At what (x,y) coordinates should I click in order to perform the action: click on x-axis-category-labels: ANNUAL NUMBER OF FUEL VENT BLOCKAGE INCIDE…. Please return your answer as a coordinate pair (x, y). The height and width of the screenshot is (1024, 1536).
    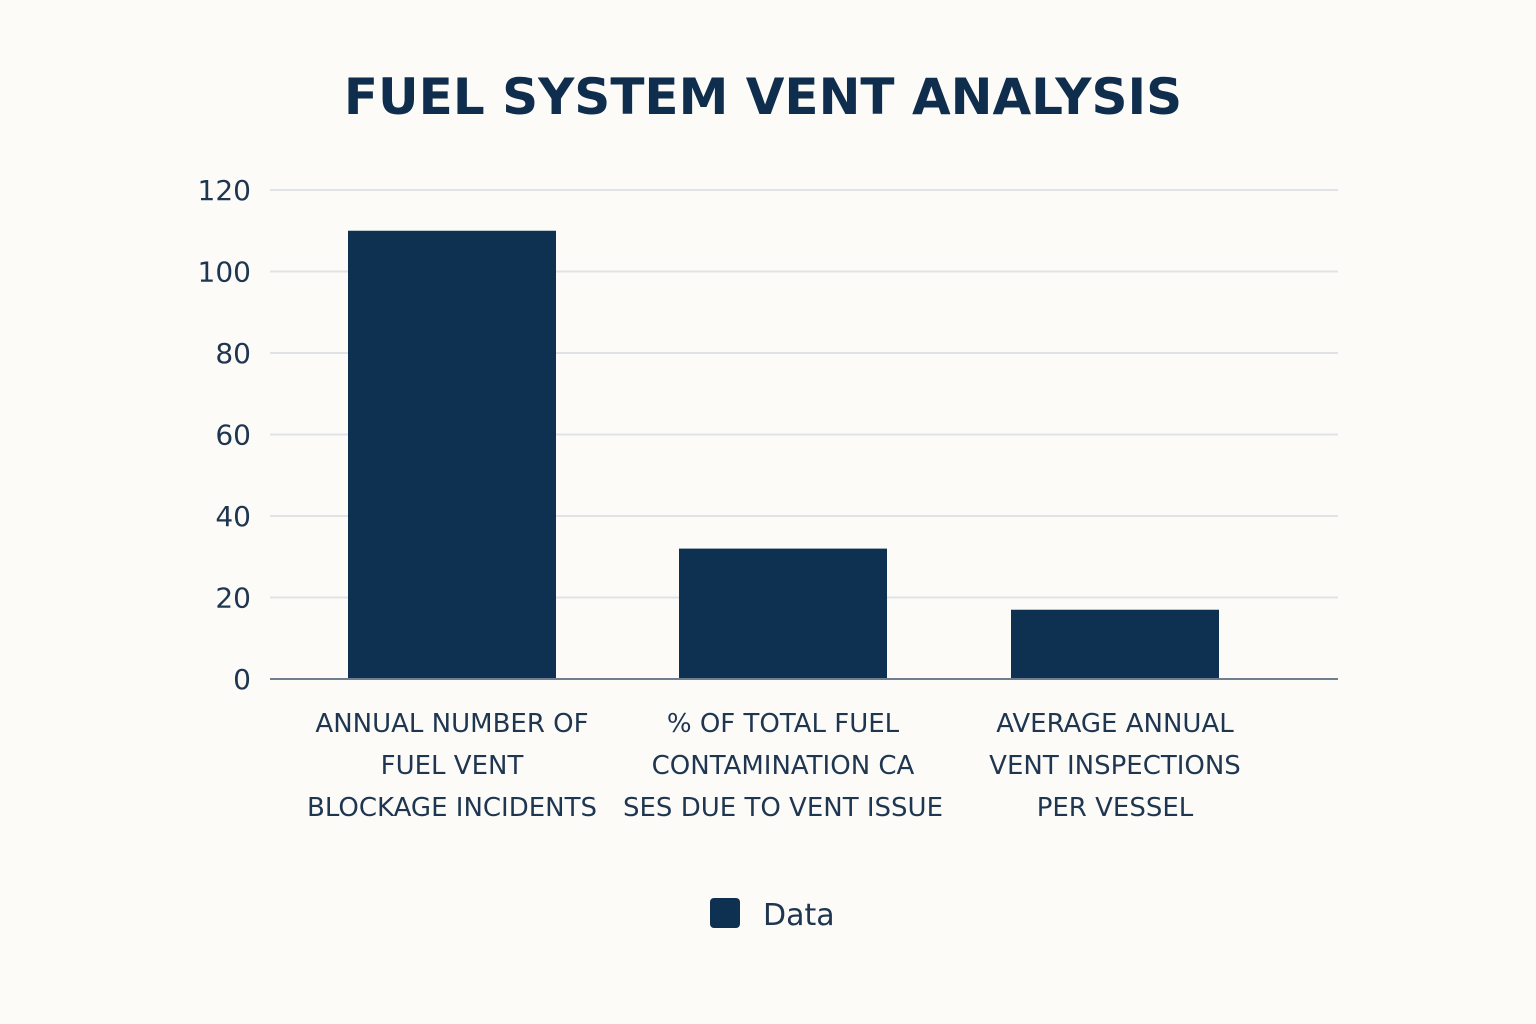
    Looking at the image, I should click on (774, 766).